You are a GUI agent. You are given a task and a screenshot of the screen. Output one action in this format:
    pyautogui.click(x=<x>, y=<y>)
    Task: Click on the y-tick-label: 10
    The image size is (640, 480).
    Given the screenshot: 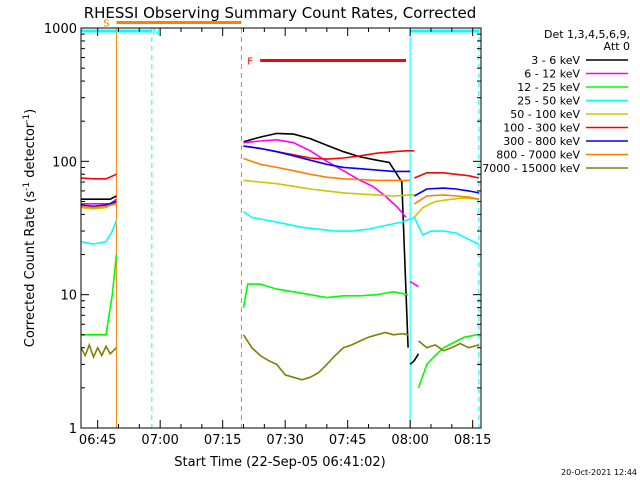 What is the action you would take?
    pyautogui.click(x=68, y=296)
    